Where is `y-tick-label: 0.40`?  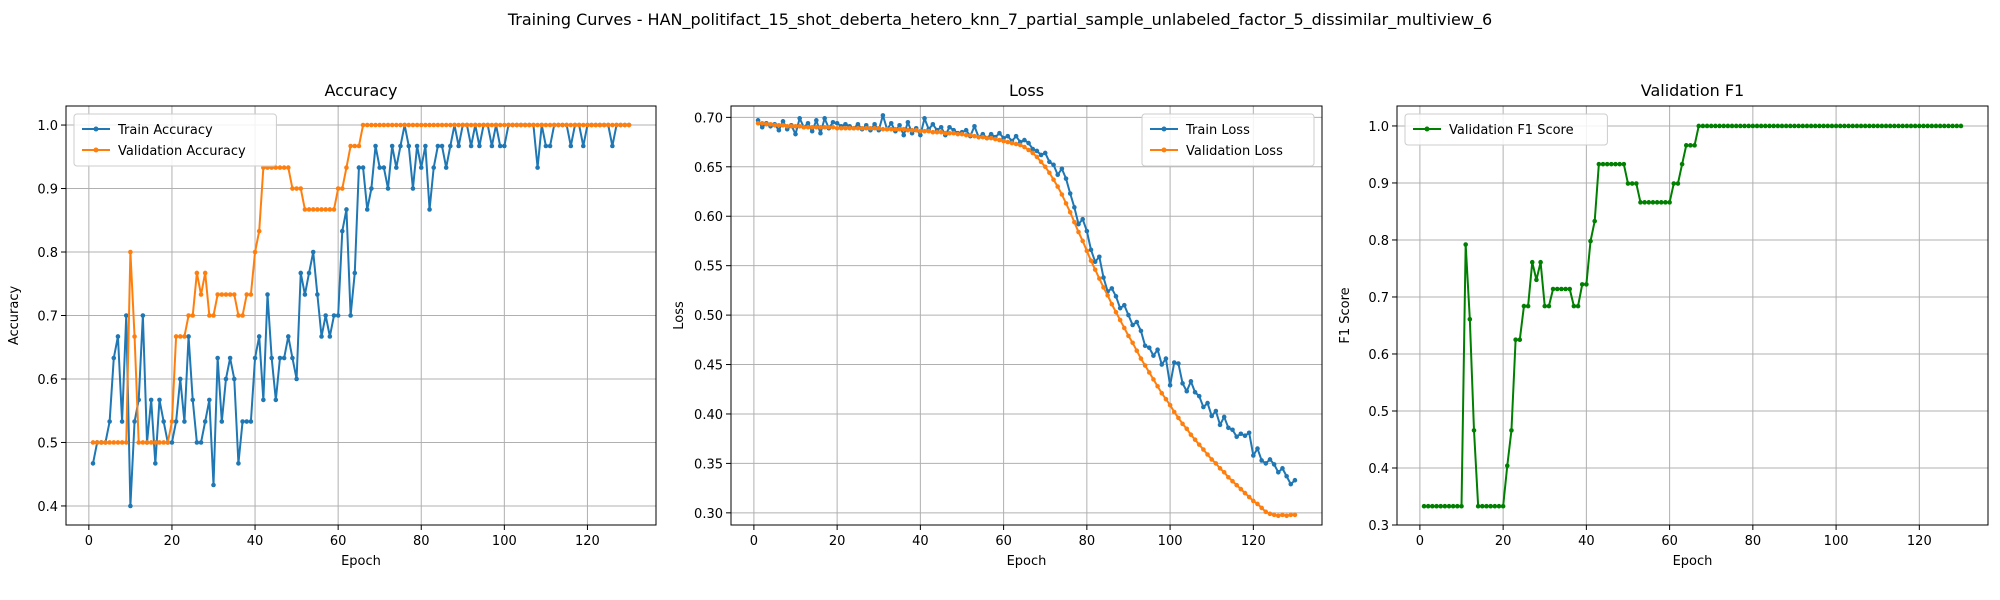
y-tick-label: 0.40 is located at coordinates (708, 415).